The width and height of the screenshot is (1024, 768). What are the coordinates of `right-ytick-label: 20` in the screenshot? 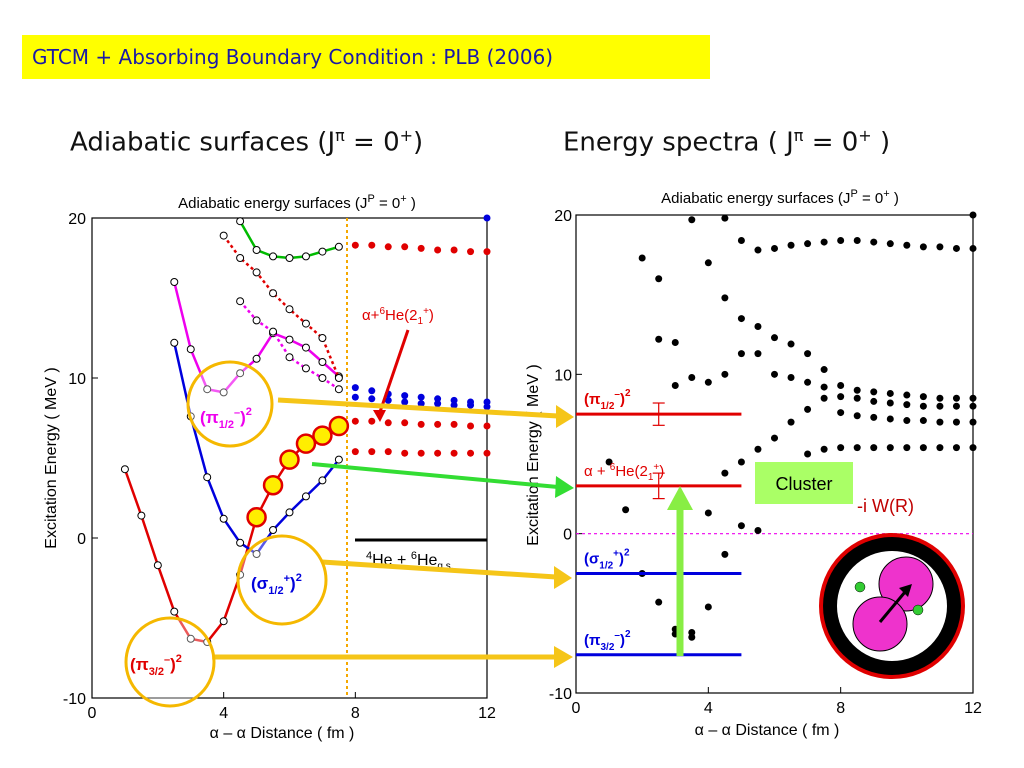 It's located at (563, 216).